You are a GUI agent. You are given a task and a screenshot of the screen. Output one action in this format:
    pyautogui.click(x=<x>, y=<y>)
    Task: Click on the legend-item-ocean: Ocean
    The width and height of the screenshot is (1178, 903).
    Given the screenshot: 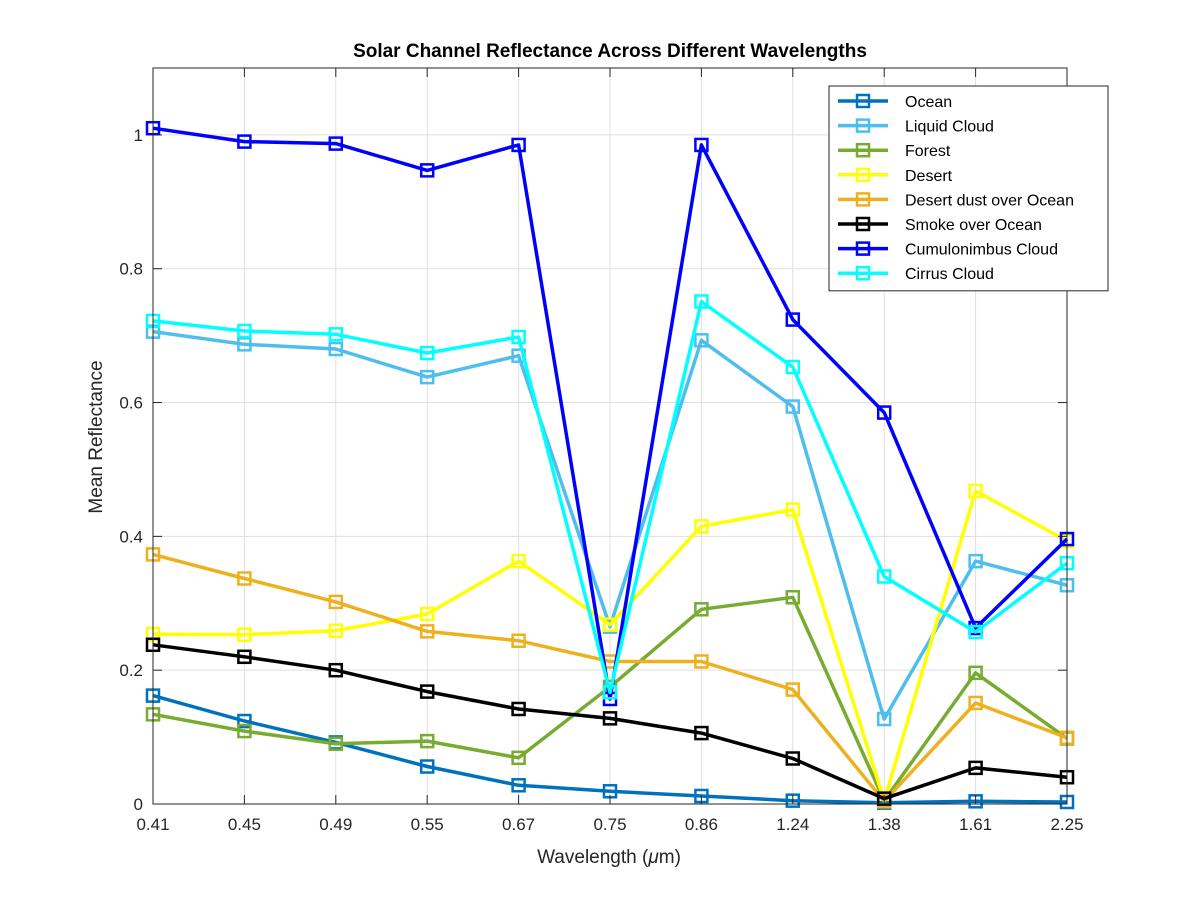 What is the action you would take?
    pyautogui.click(x=895, y=102)
    